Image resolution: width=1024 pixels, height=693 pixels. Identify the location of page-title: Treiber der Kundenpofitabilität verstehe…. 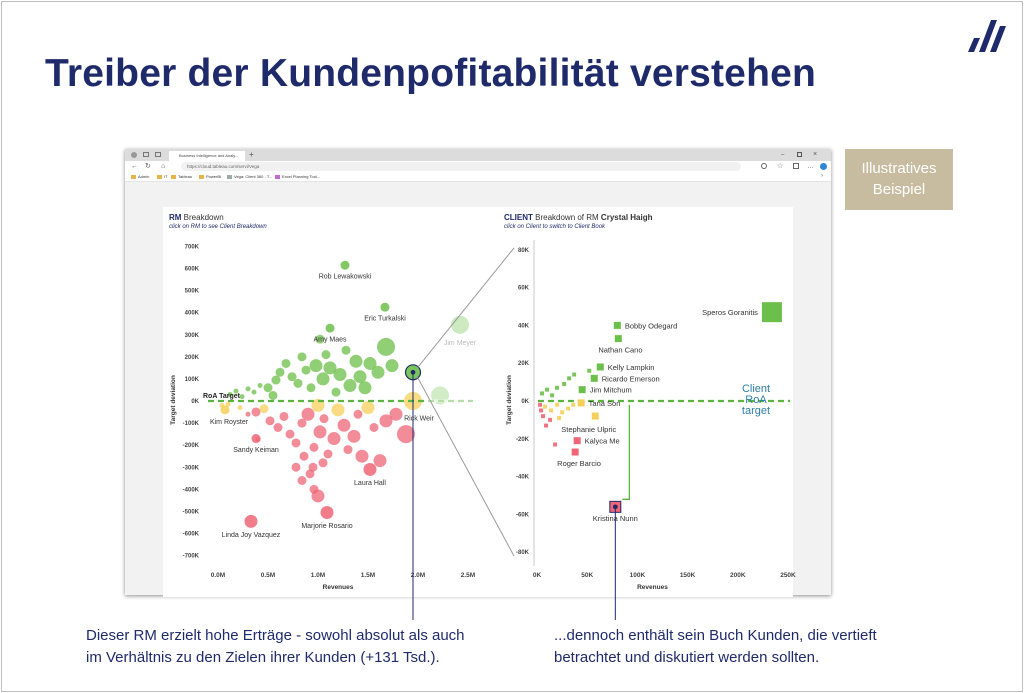
(431, 73).